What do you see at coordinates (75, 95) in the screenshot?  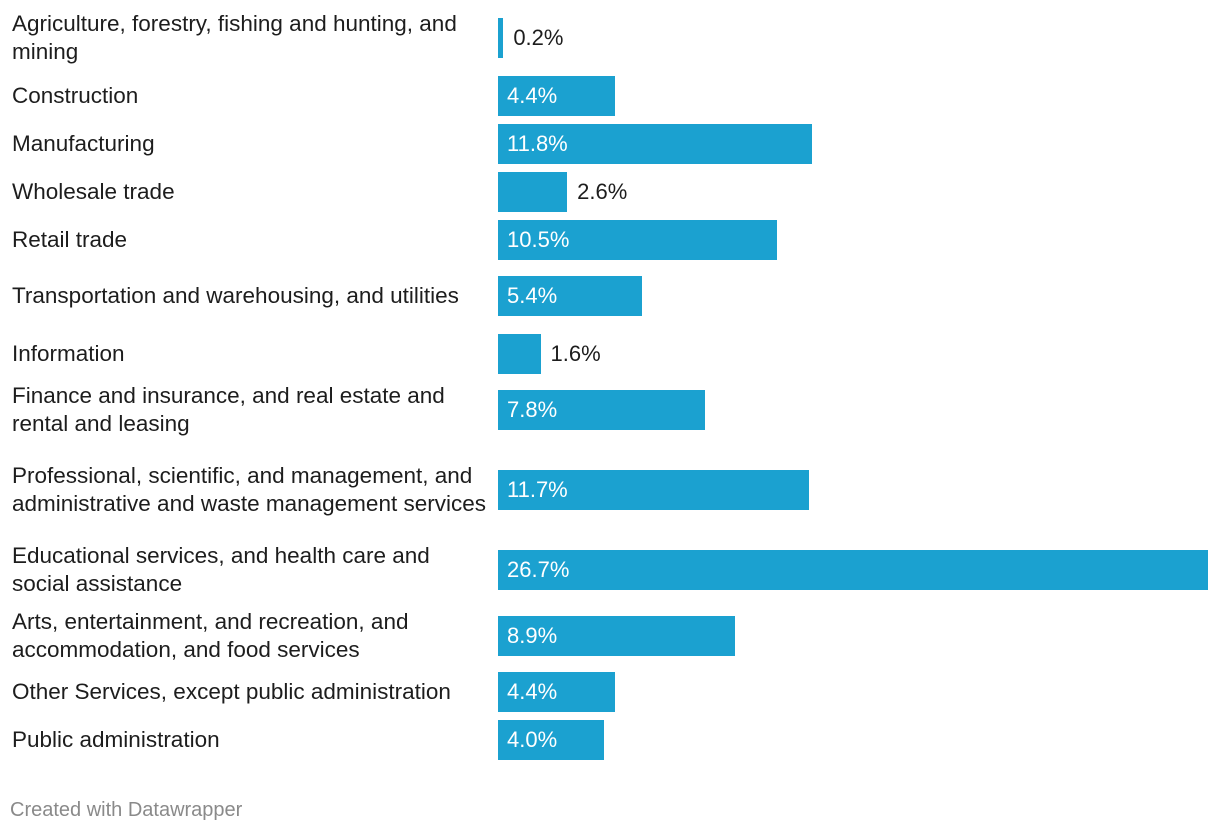 I see `category-label: Construction` at bounding box center [75, 95].